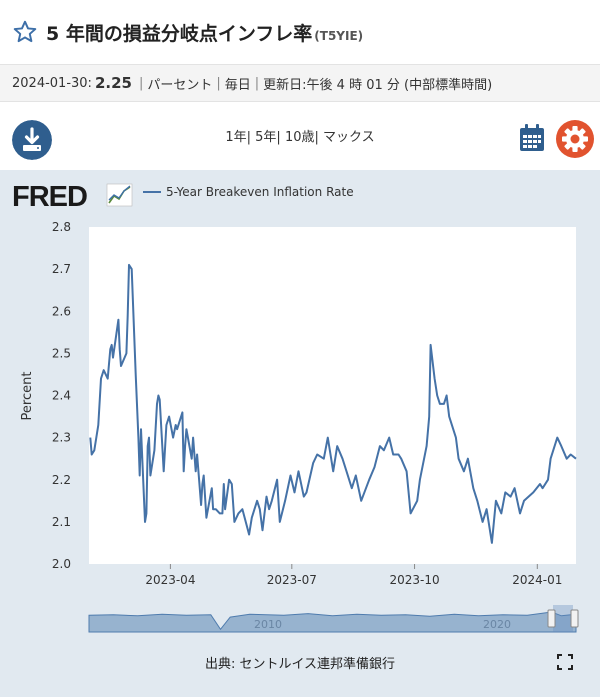 Image resolution: width=600 pixels, height=697 pixels. I want to click on download-icon, so click(32, 140).